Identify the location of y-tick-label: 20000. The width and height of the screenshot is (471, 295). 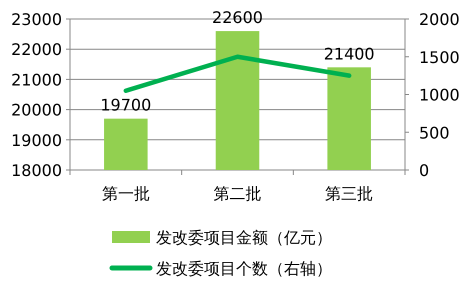
(36, 110).